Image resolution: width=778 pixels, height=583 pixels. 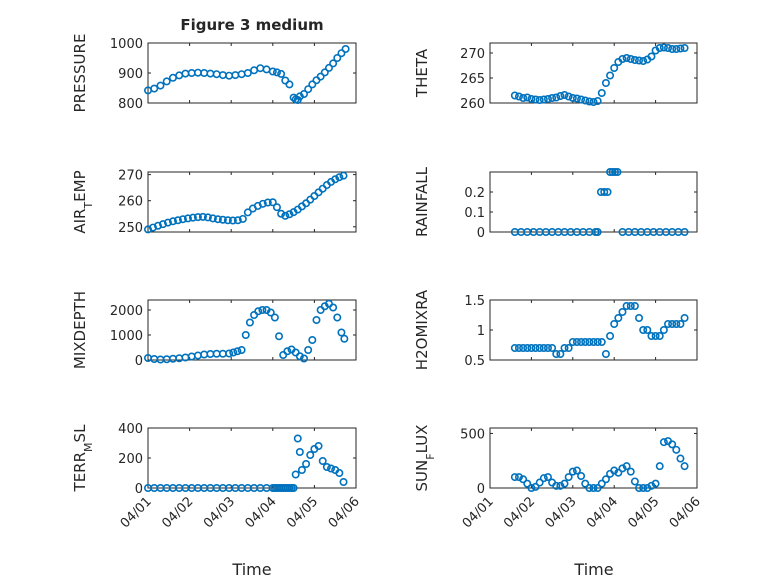 What do you see at coordinates (246, 463) in the screenshot?
I see `terr-msl-series` at bounding box center [246, 463].